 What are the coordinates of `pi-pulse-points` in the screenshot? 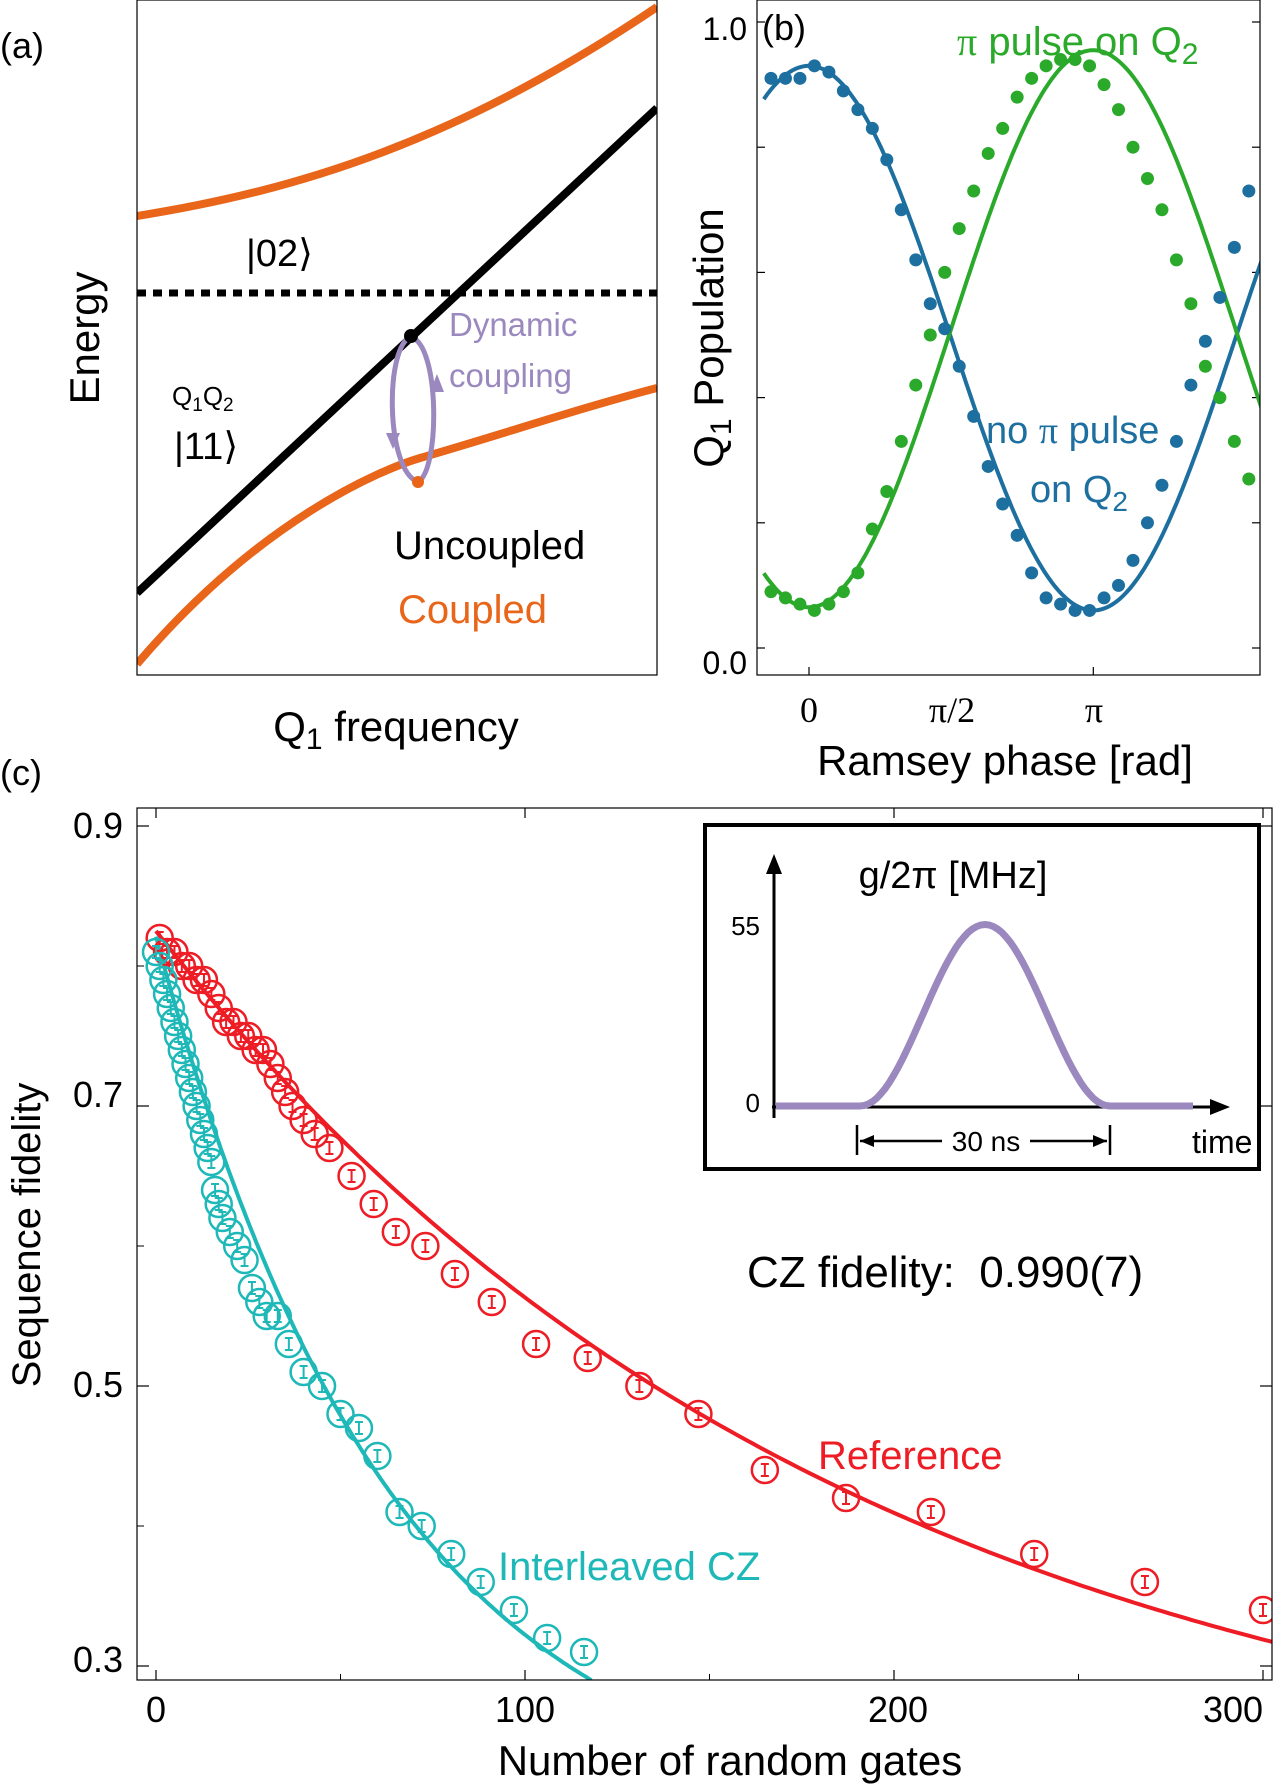 It's located at (1010, 335).